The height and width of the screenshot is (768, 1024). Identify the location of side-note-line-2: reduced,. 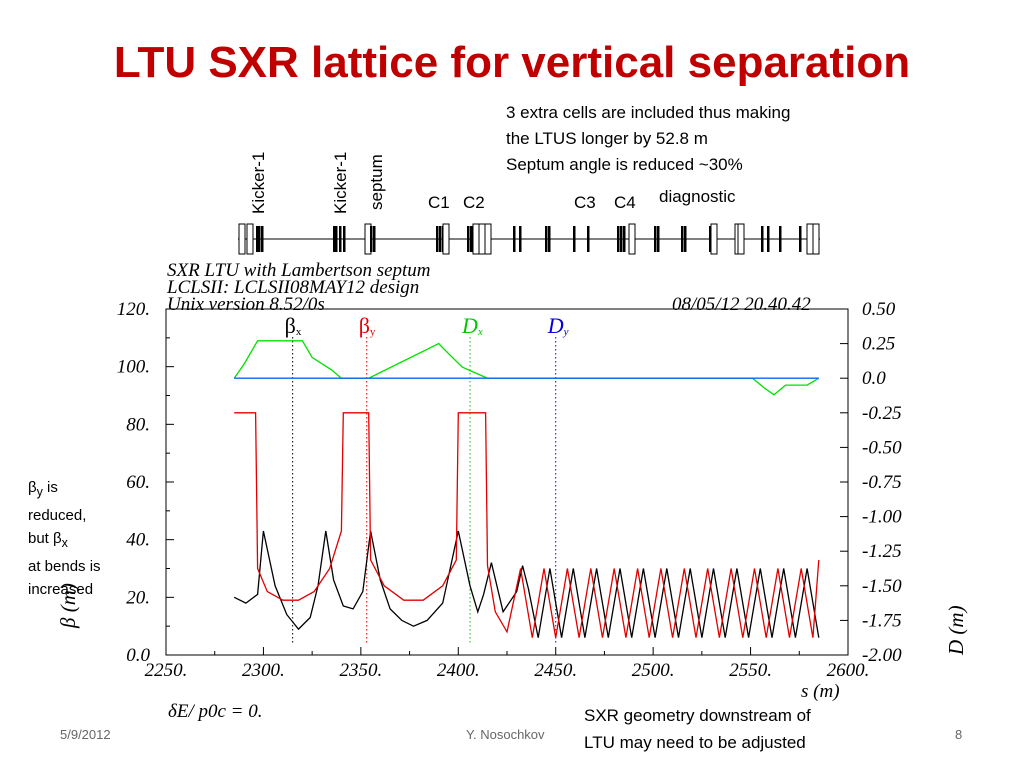
(57, 515).